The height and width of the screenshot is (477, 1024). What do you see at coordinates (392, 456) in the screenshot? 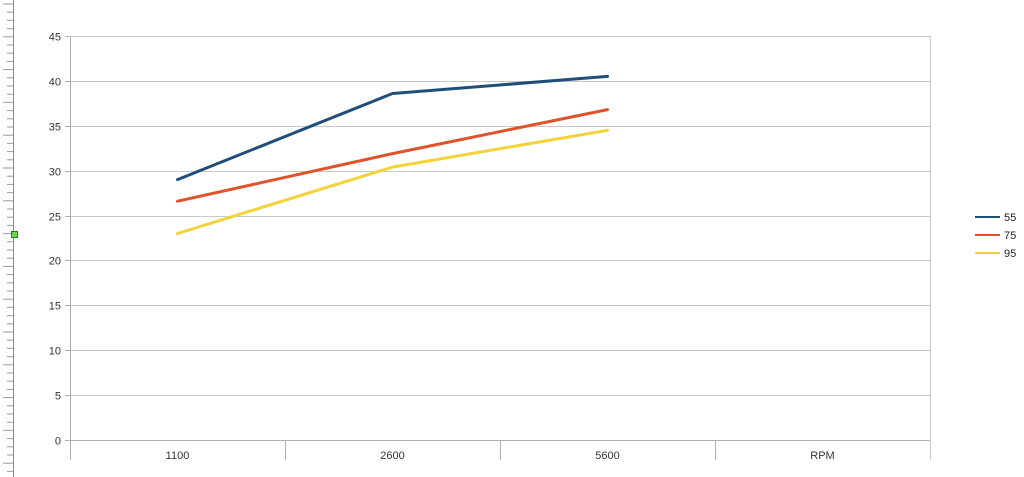
I see `x-tick-label: 2600` at bounding box center [392, 456].